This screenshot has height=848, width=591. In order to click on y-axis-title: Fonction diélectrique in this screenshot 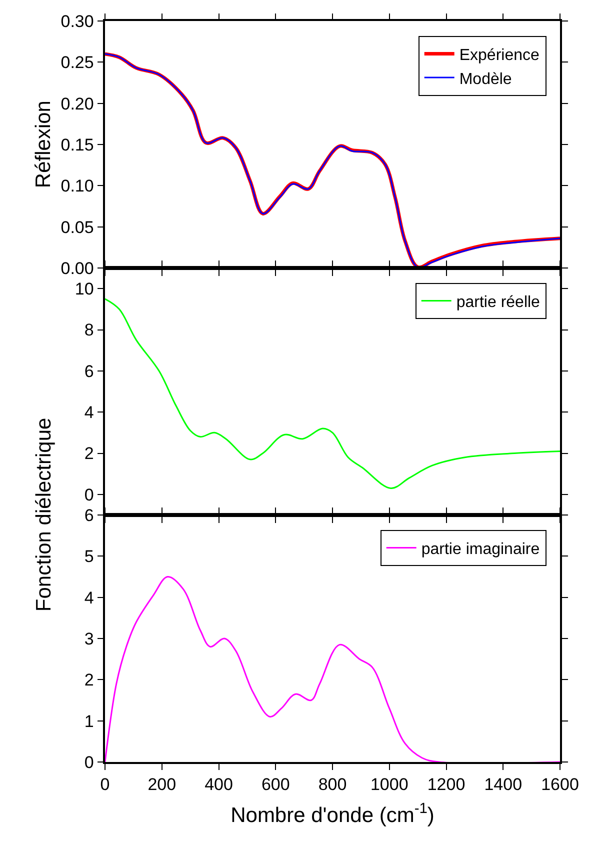, I will do `click(44, 515)`.